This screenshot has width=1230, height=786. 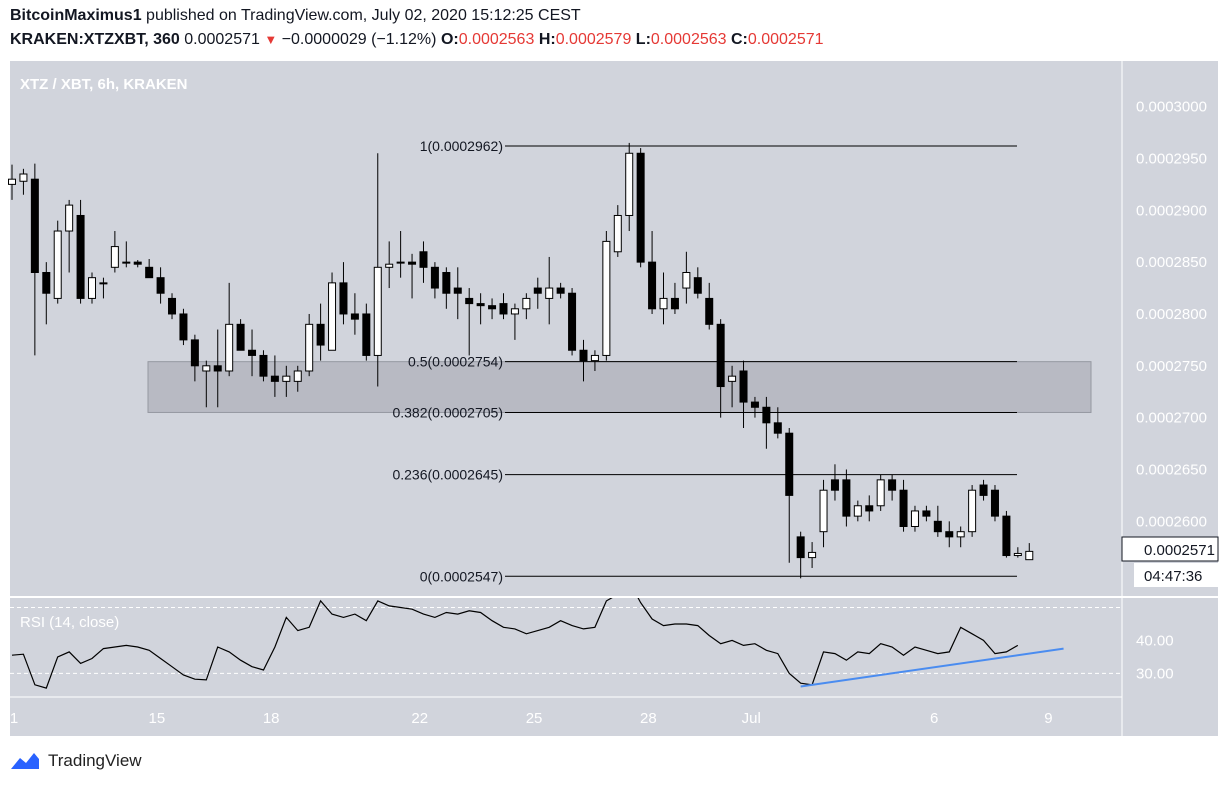 I want to click on high-label: H:, so click(x=547, y=39).